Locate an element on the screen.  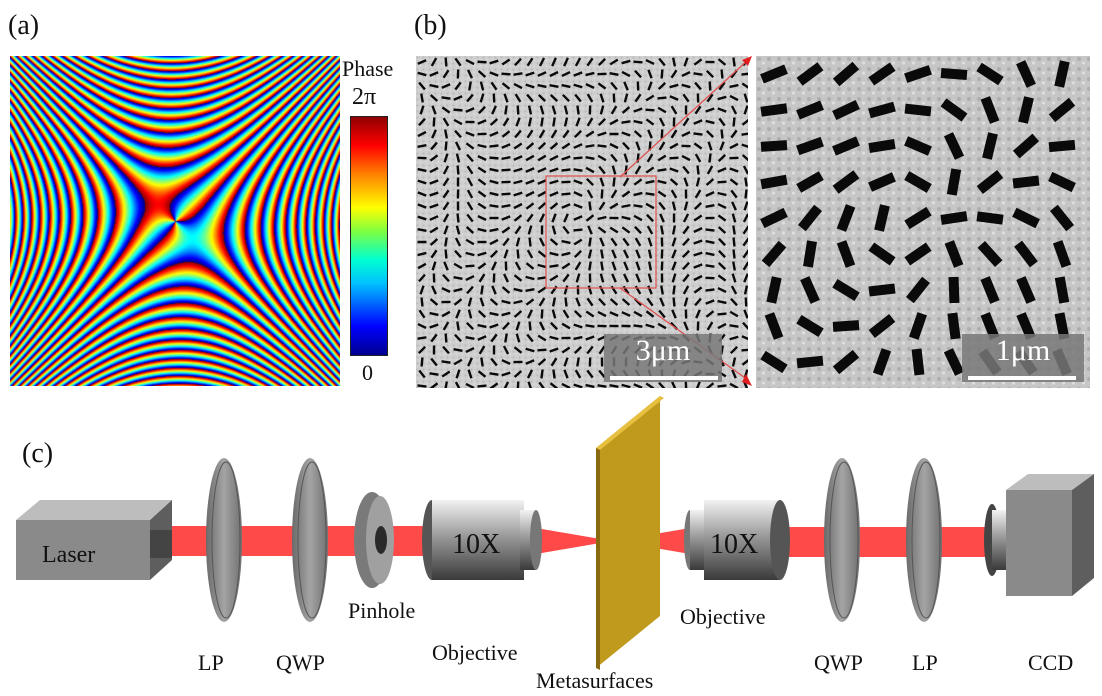
sem-image-zoom is located at coordinates (923, 222).